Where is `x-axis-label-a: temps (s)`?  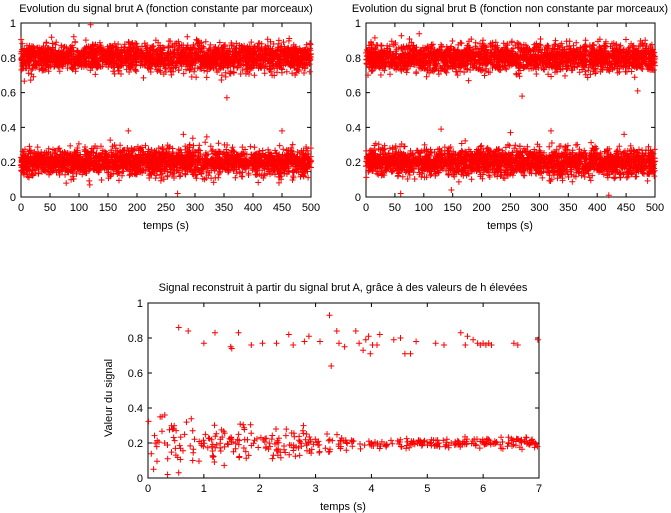
x-axis-label-a: temps (s) is located at coordinates (166, 226).